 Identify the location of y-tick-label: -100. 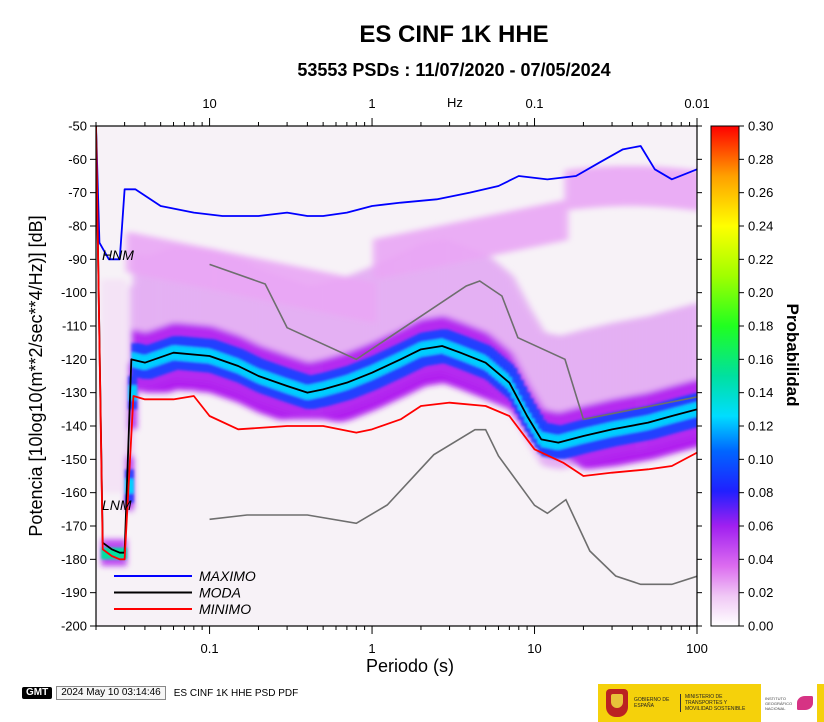
(74, 292).